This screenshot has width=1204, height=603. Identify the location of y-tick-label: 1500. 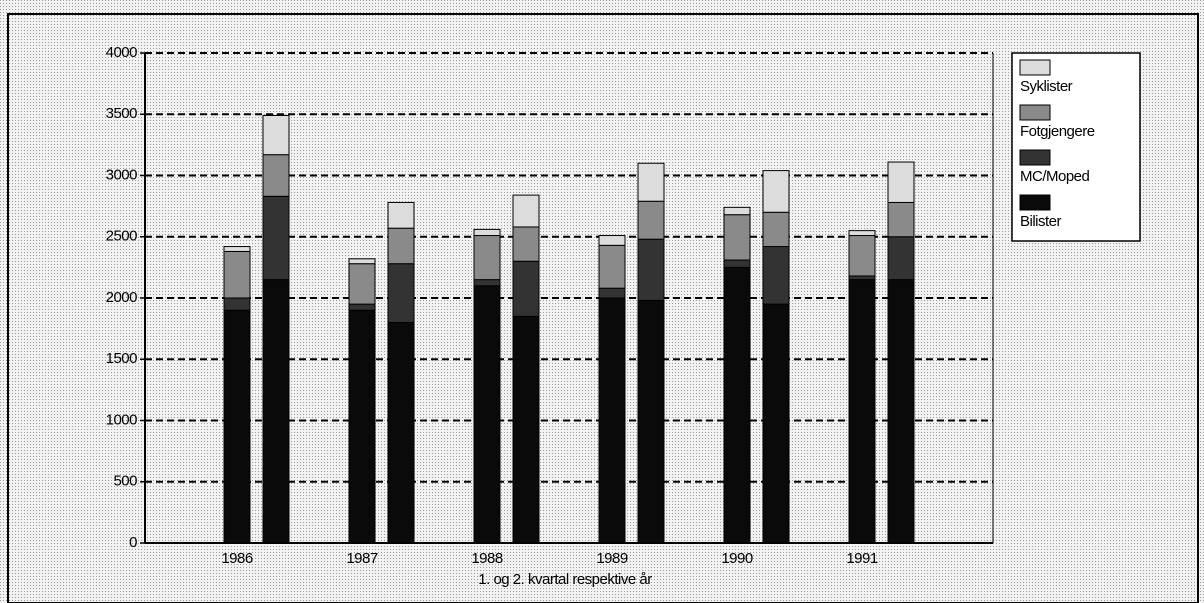
(122, 358).